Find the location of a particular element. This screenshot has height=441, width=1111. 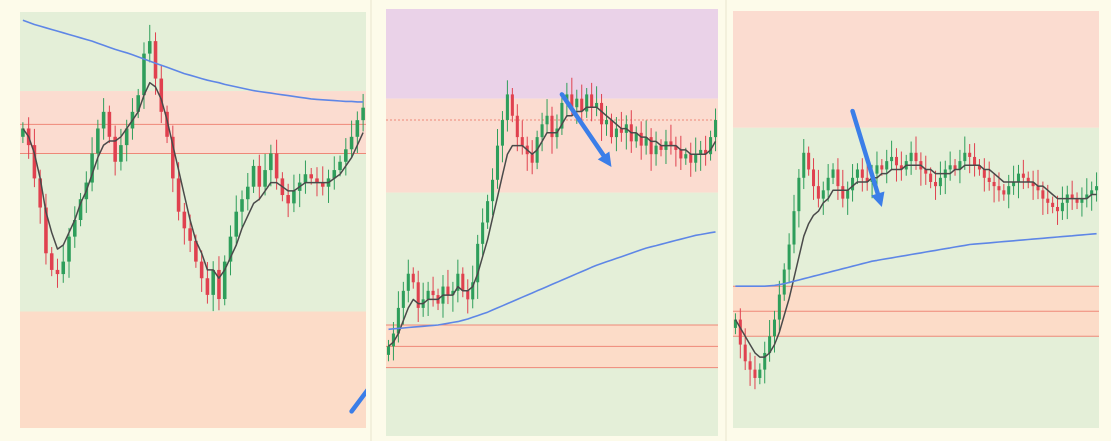

zone-green is located at coordinates (916, 382).